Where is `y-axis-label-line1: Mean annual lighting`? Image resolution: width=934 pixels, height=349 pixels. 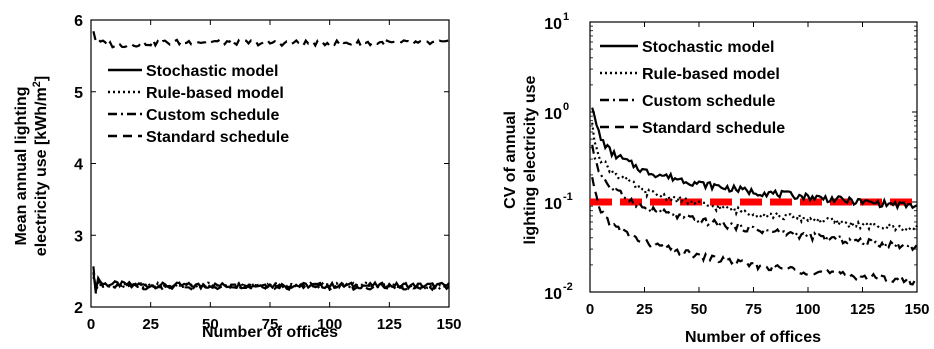
y-axis-label-line1: Mean annual lighting is located at coordinates (21, 165).